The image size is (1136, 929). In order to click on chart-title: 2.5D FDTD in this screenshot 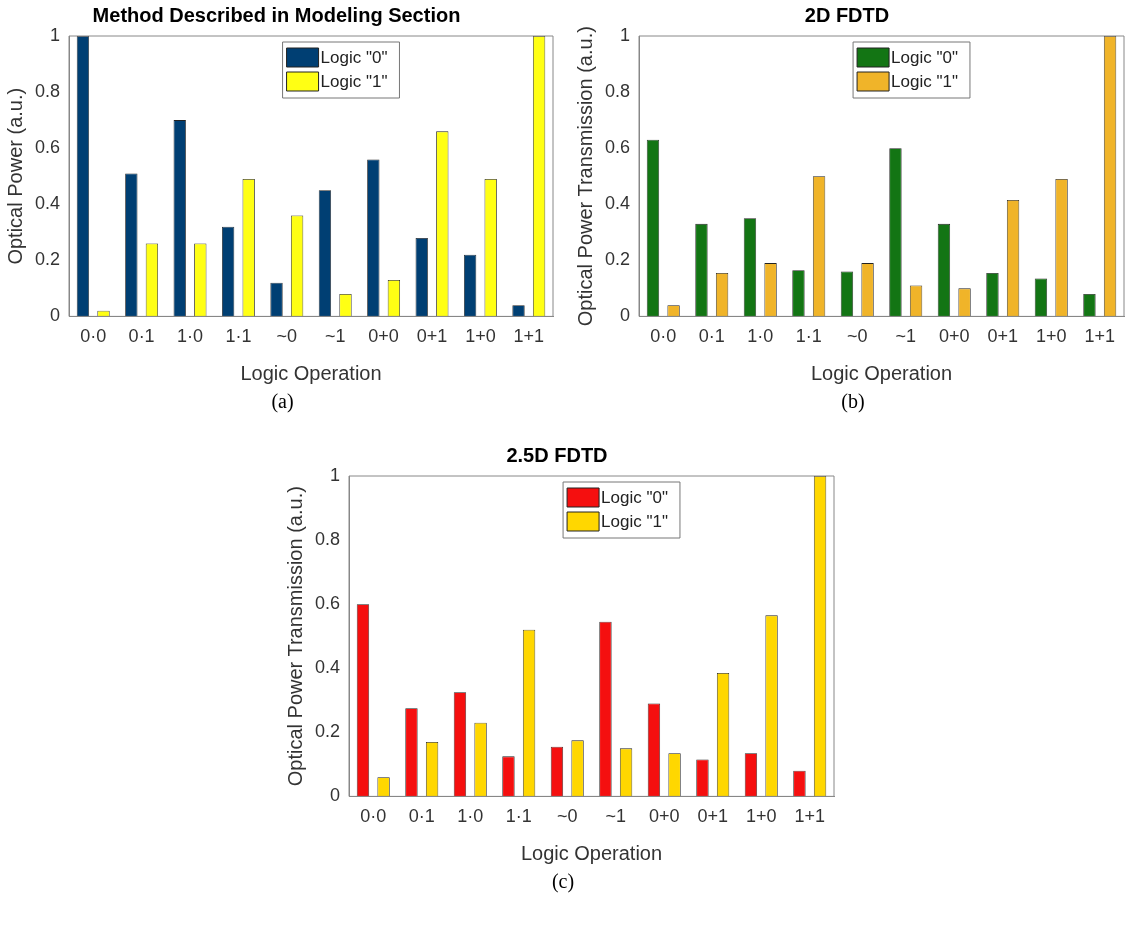, I will do `click(557, 454)`.